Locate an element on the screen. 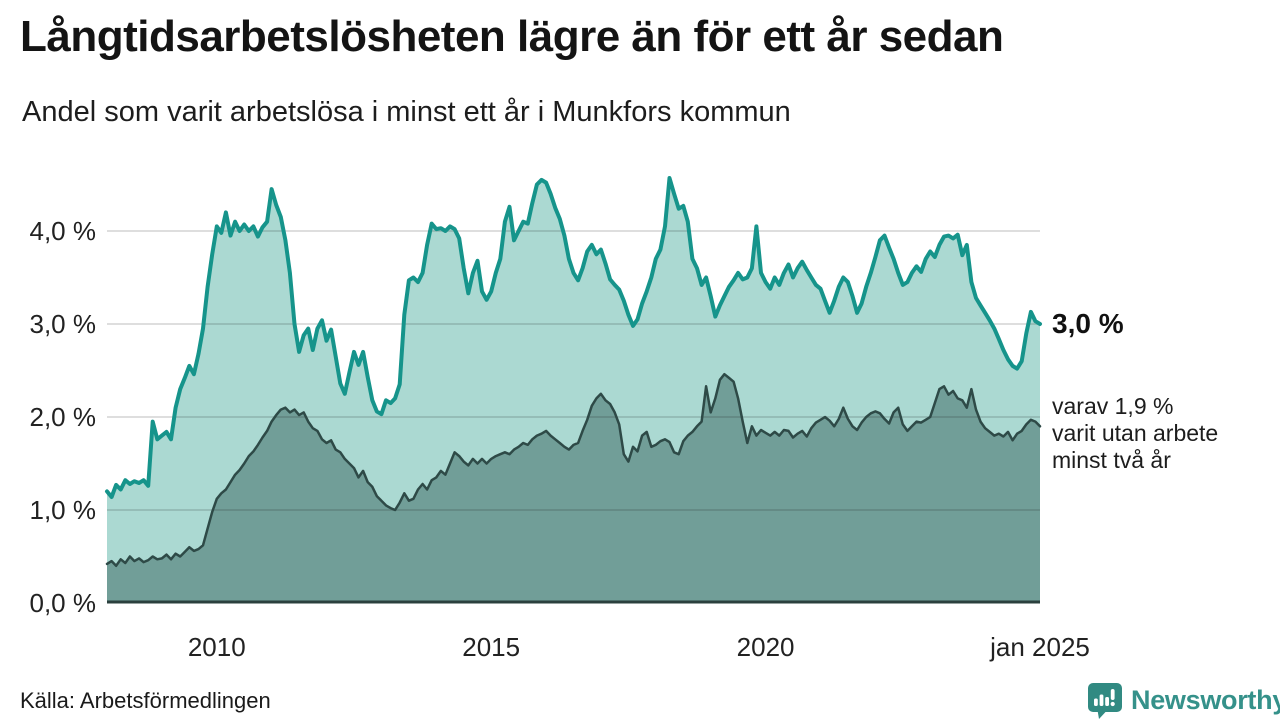 This screenshot has width=1280, height=720. source-note: Källa: Arbetsförmedlingen is located at coordinates (145, 700).